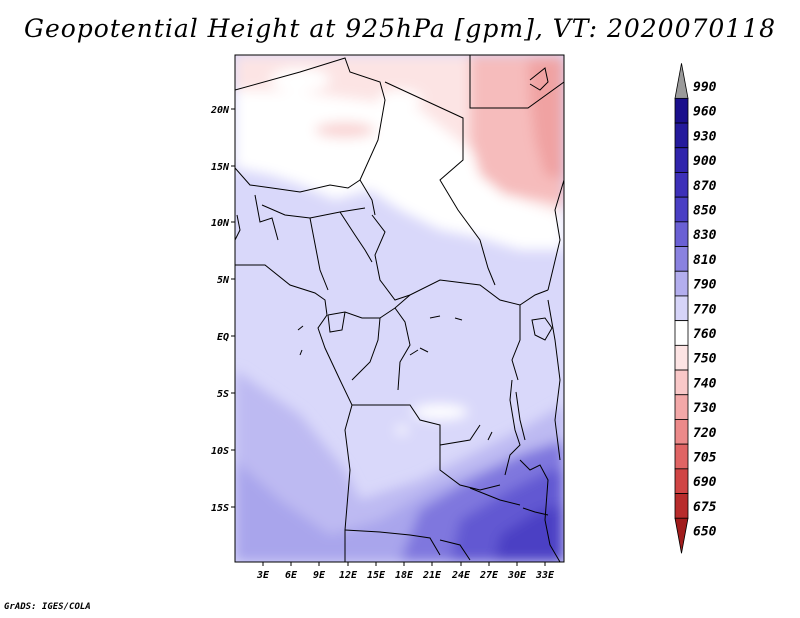  Describe the element at coordinates (705, 211) in the screenshot. I see `colorbar-label: 850` at that location.